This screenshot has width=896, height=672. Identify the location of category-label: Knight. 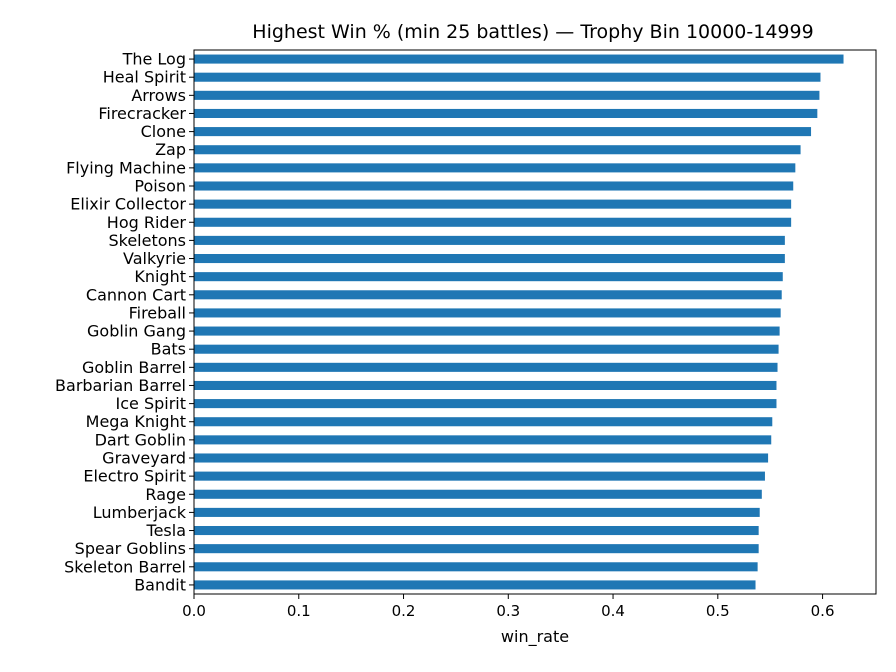
(160, 276).